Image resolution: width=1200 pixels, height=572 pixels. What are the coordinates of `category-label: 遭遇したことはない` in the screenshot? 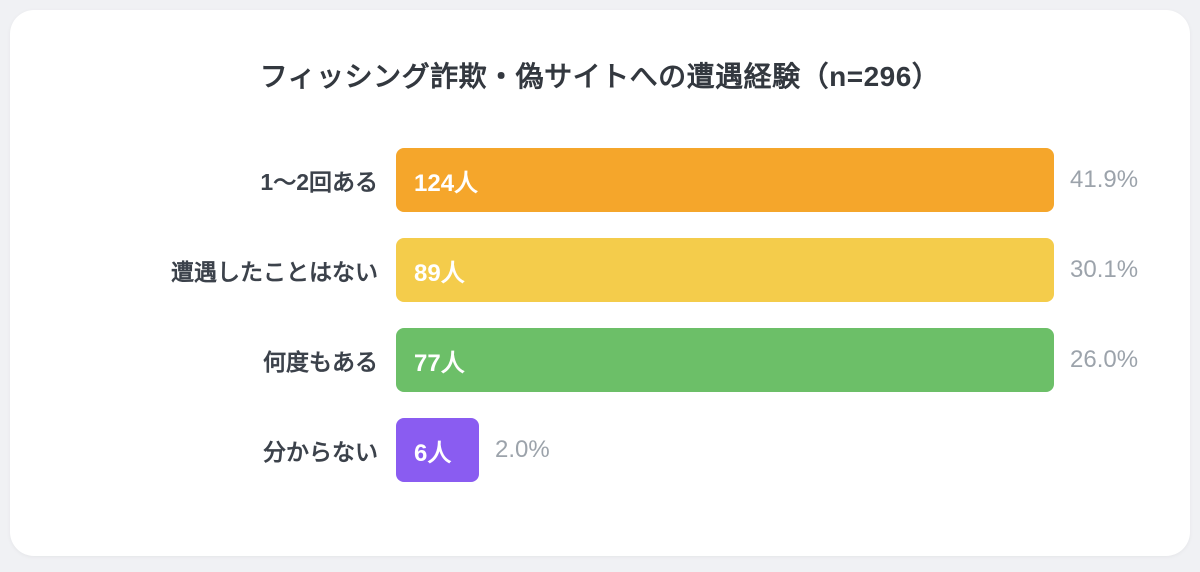 It's located at (274, 272).